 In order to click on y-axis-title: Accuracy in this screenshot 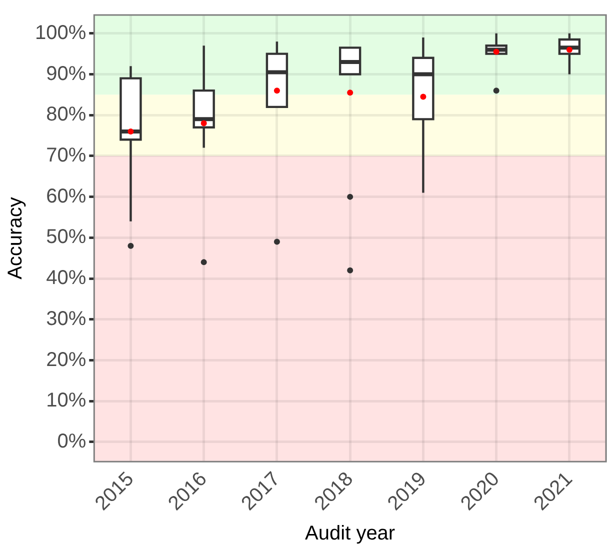, I will do `click(15, 238)`.